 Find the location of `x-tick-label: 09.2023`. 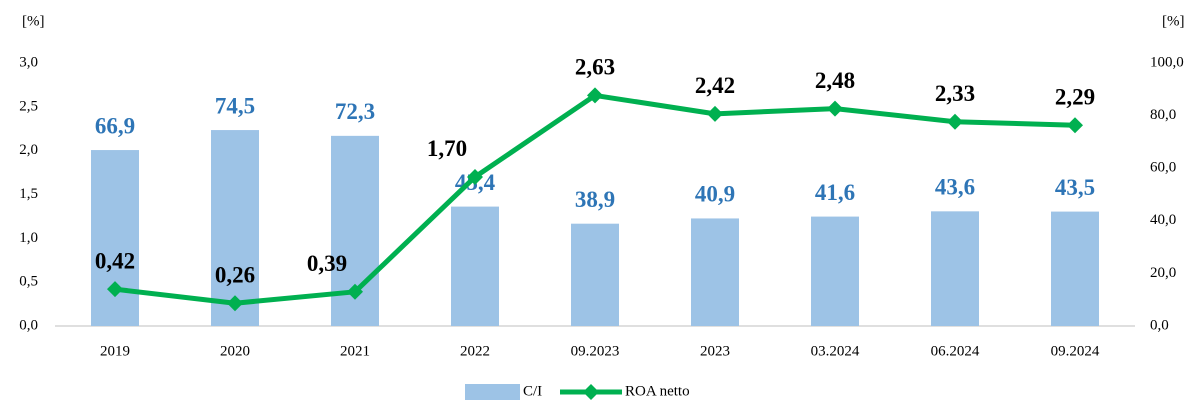

x-tick-label: 09.2023 is located at coordinates (595, 351).